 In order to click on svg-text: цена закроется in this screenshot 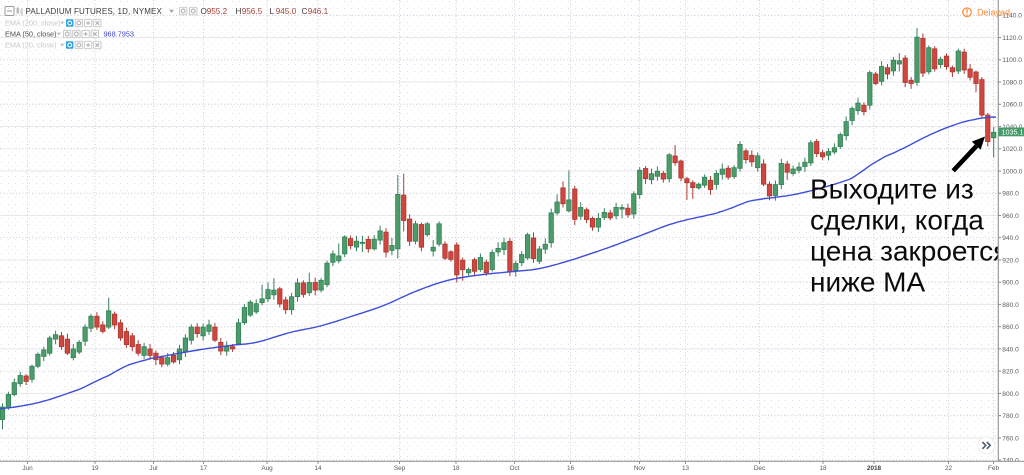, I will do `click(909, 251)`.